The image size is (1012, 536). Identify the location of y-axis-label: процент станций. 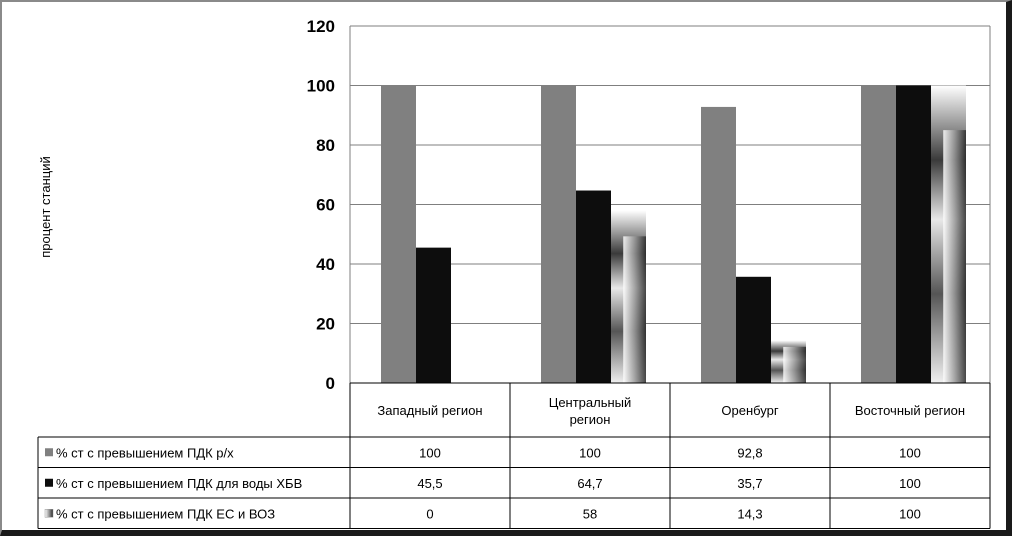
(45, 206).